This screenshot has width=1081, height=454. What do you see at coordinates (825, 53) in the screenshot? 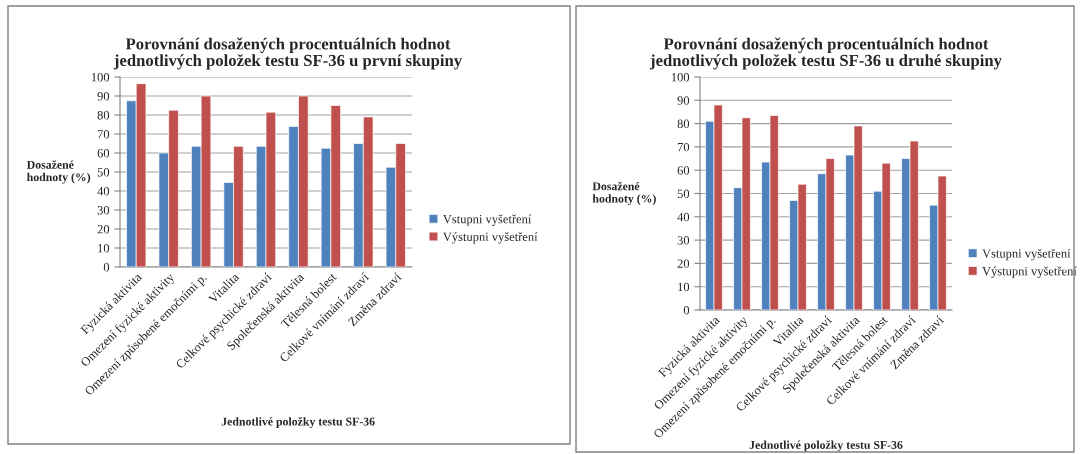
I see `chart-title: Porovnání dosažených procentuálních hodnot jednotlivých položek testu SF-36 u druhé skupiny` at bounding box center [825, 53].